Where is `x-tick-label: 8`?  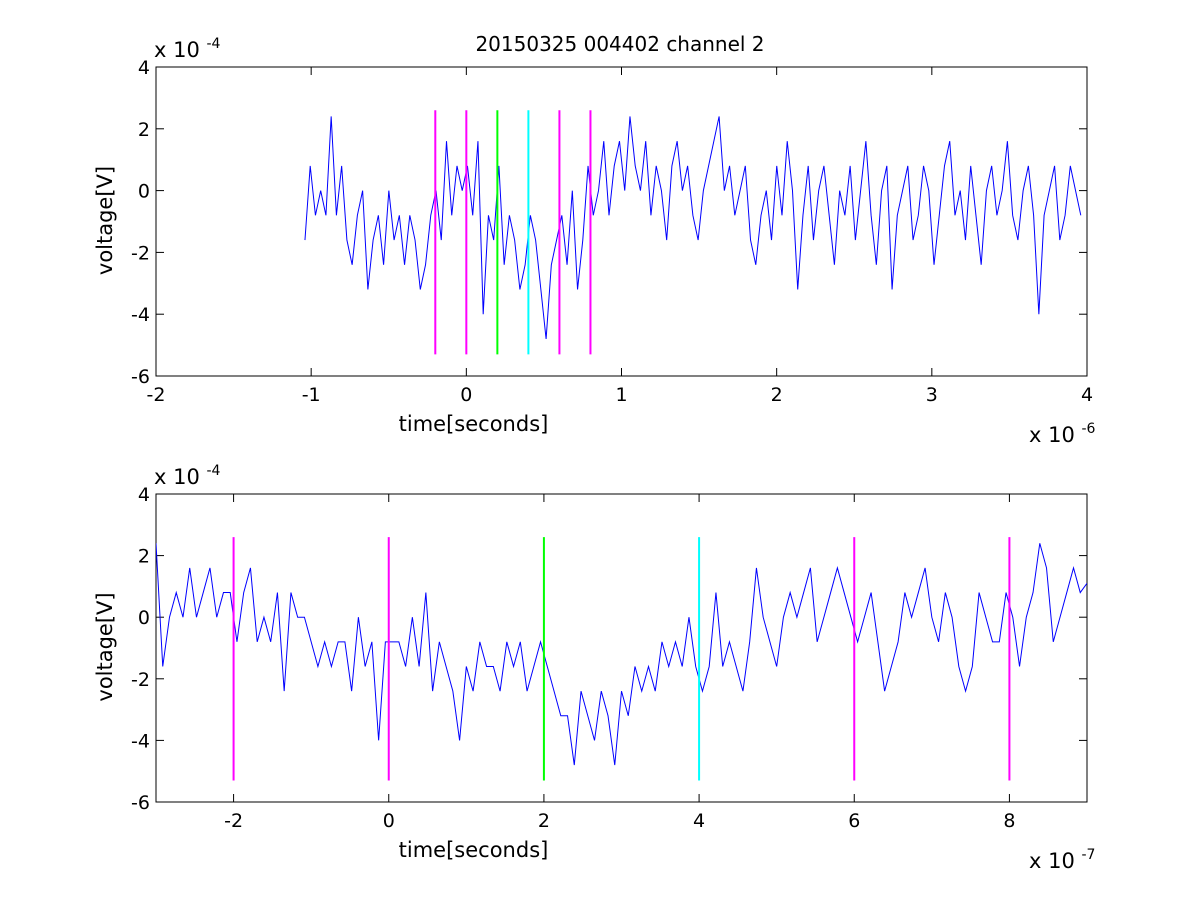 x-tick-label: 8 is located at coordinates (1009, 821).